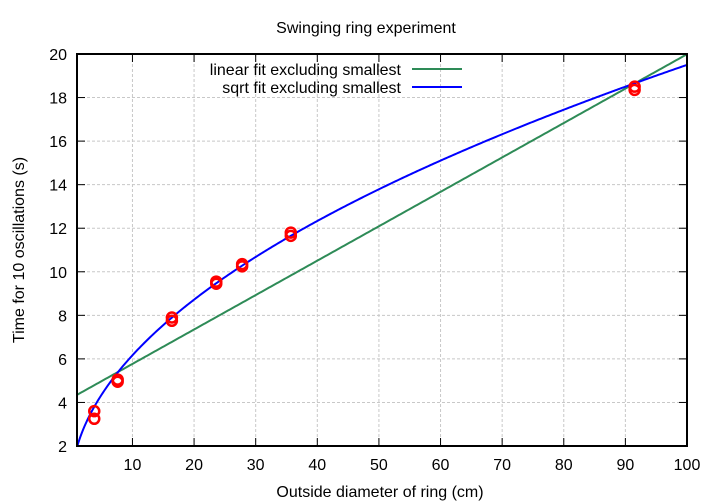 This screenshot has width=720, height=504. What do you see at coordinates (62, 403) in the screenshot?
I see `y-tick-label: 4` at bounding box center [62, 403].